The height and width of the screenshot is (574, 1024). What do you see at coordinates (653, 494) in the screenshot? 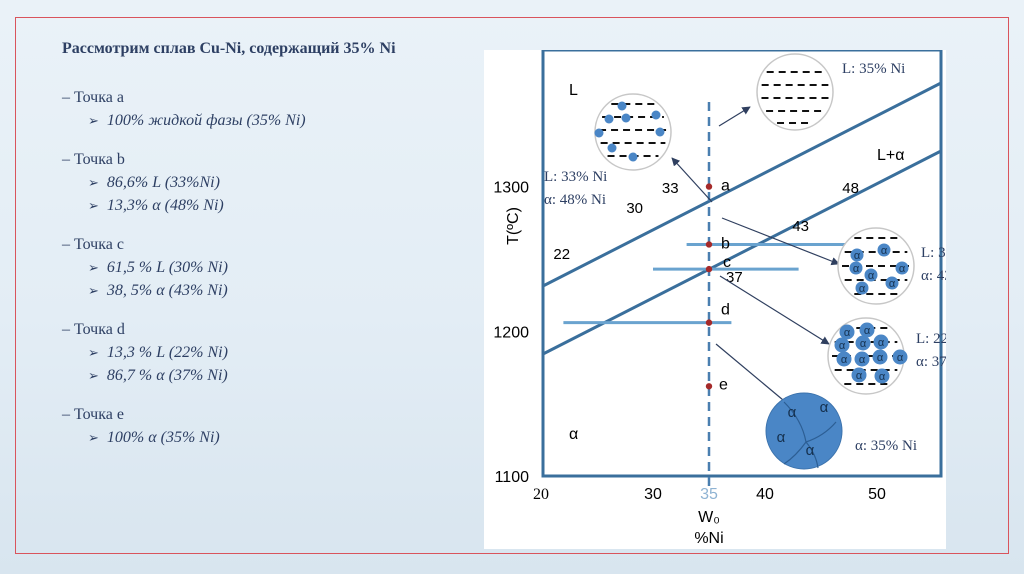
I see `x-tick-label: 30` at bounding box center [653, 494].